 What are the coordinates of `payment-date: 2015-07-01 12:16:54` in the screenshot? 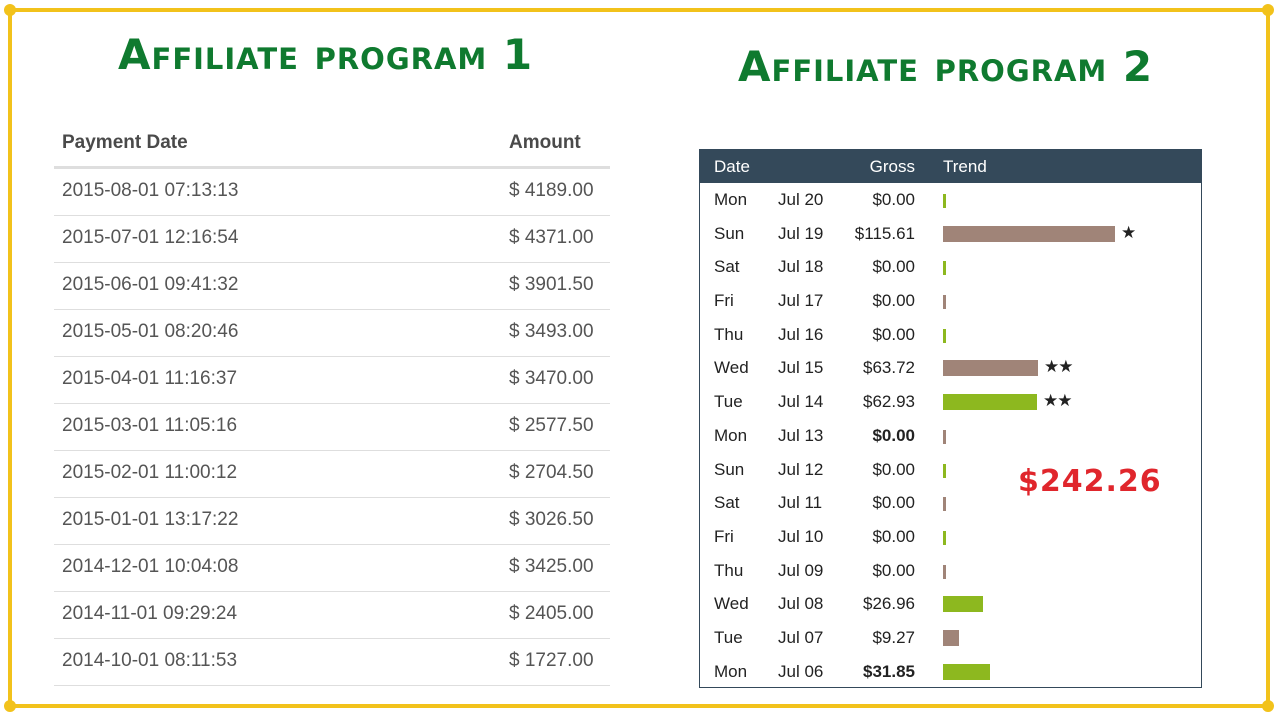 It's located at (150, 237).